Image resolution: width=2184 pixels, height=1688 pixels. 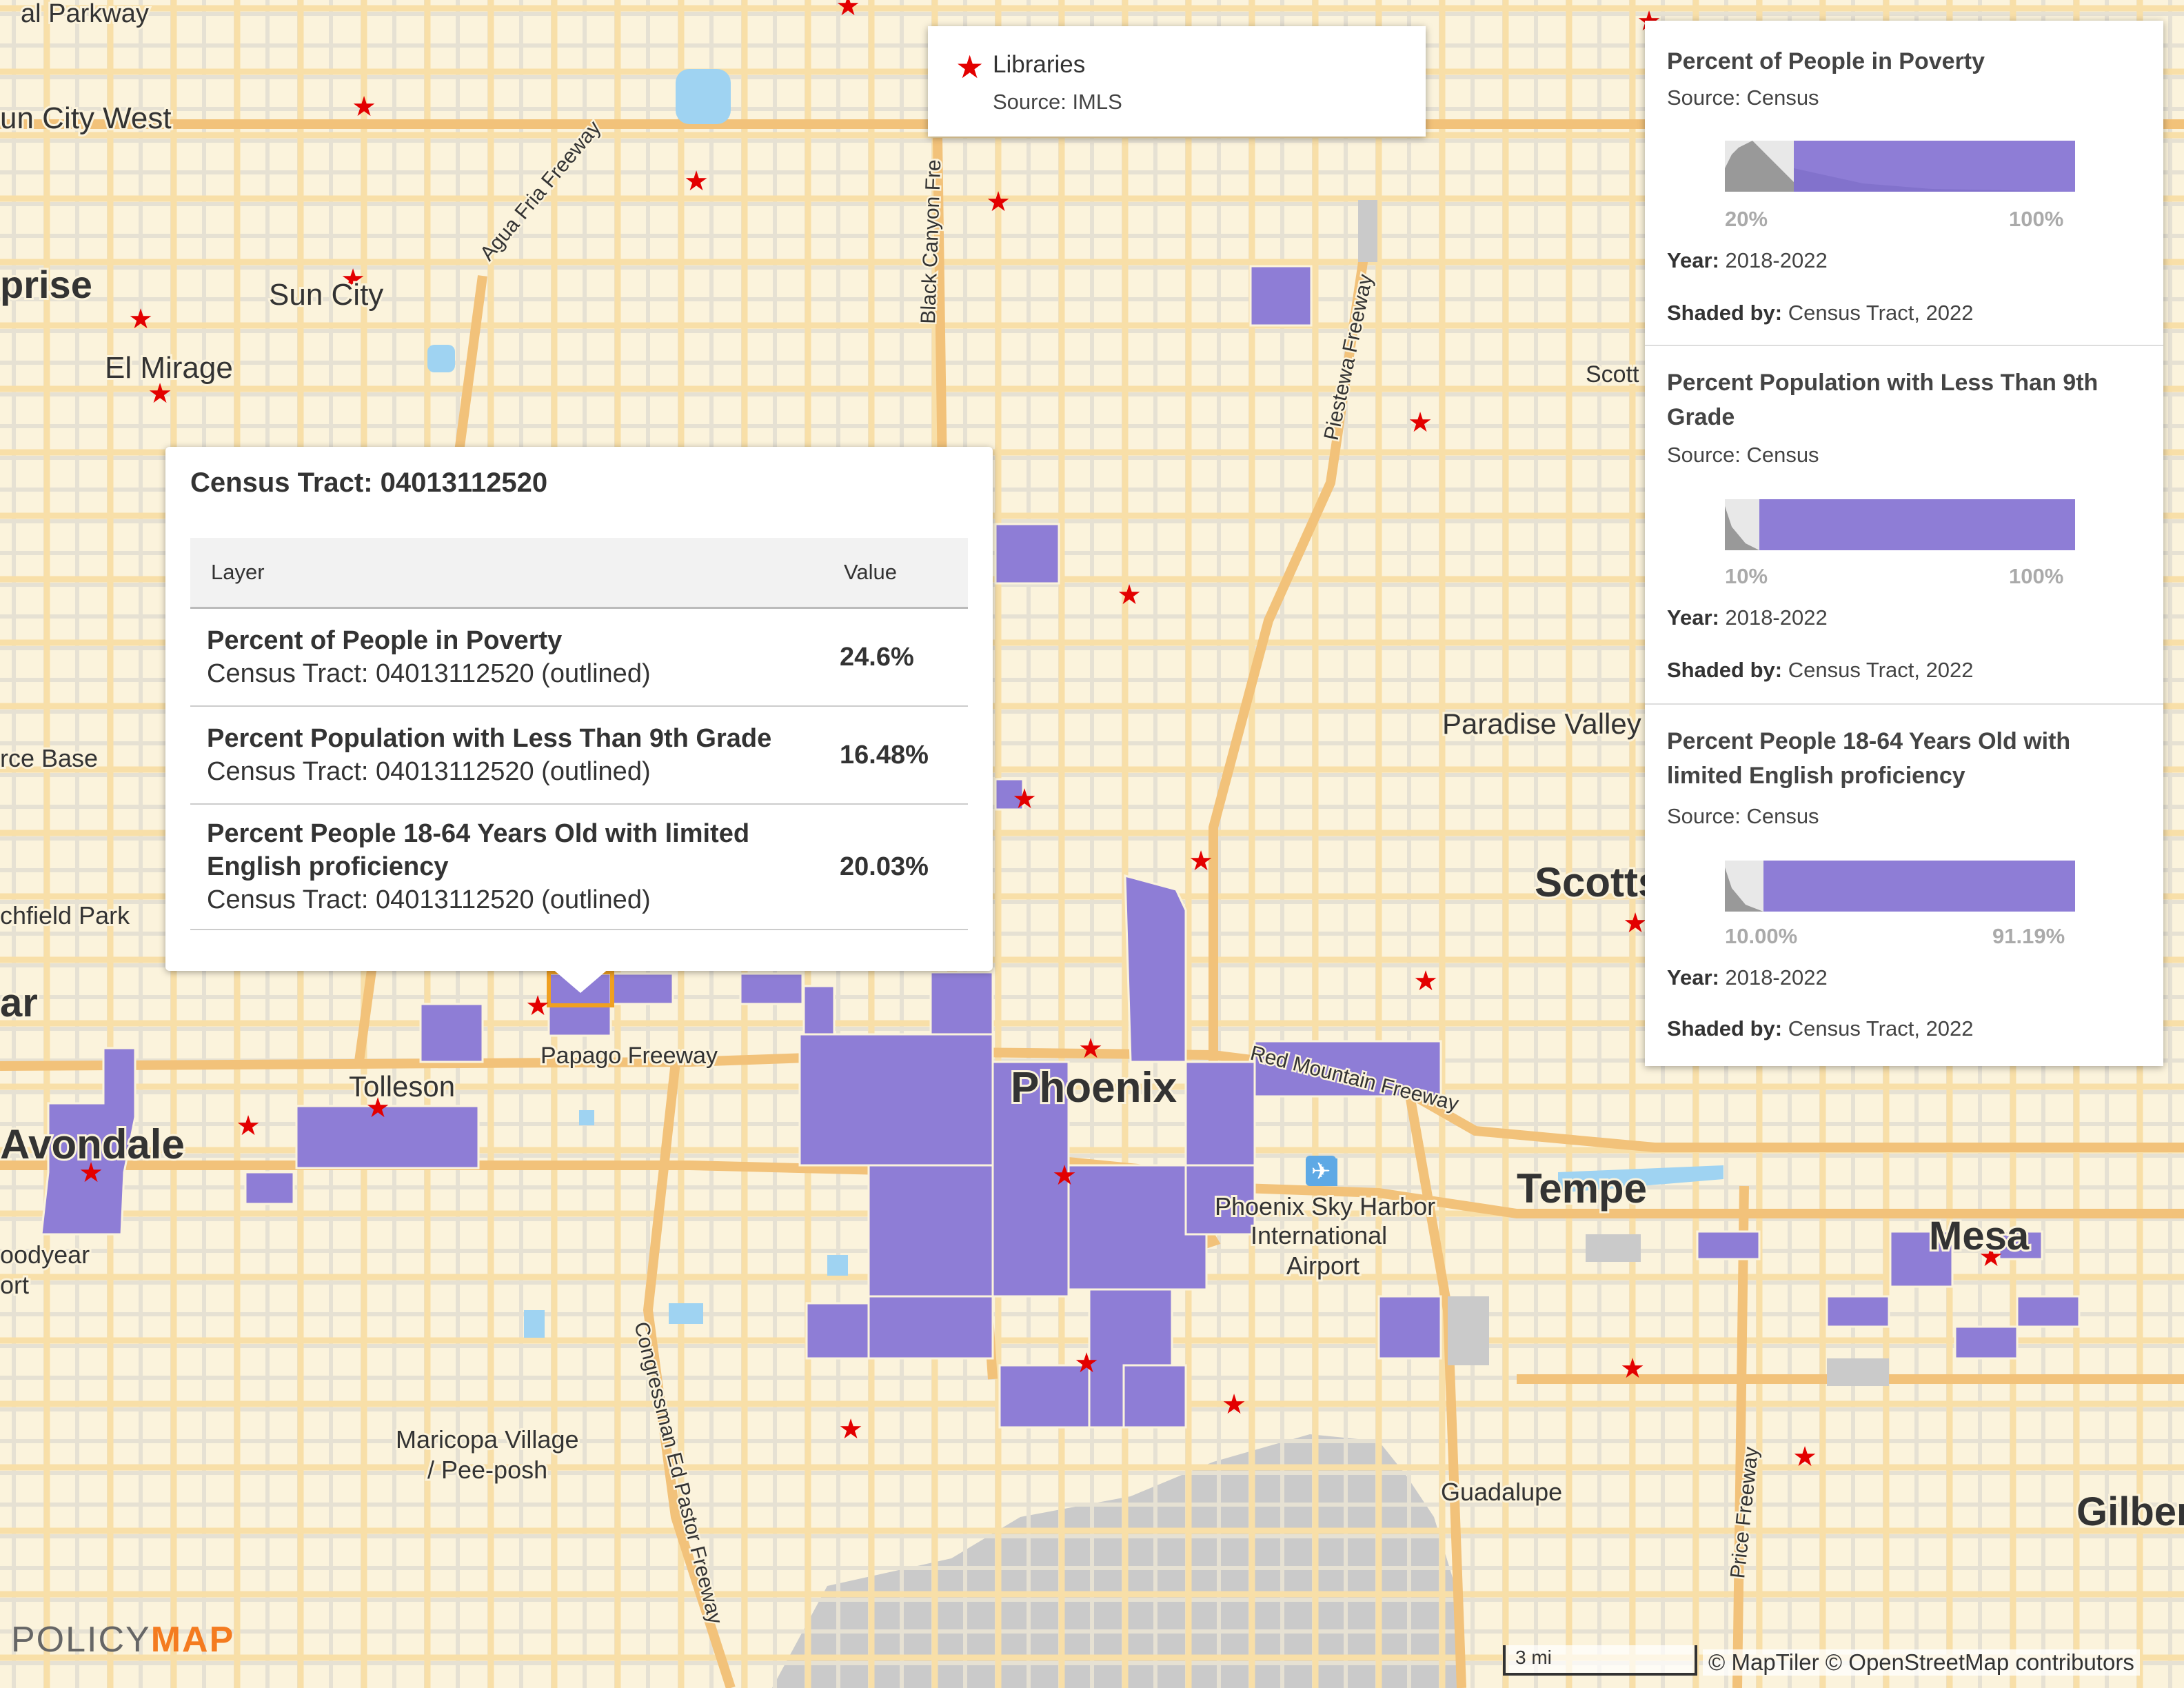 I want to click on legend-year: 2018-2022, so click(x=1777, y=260).